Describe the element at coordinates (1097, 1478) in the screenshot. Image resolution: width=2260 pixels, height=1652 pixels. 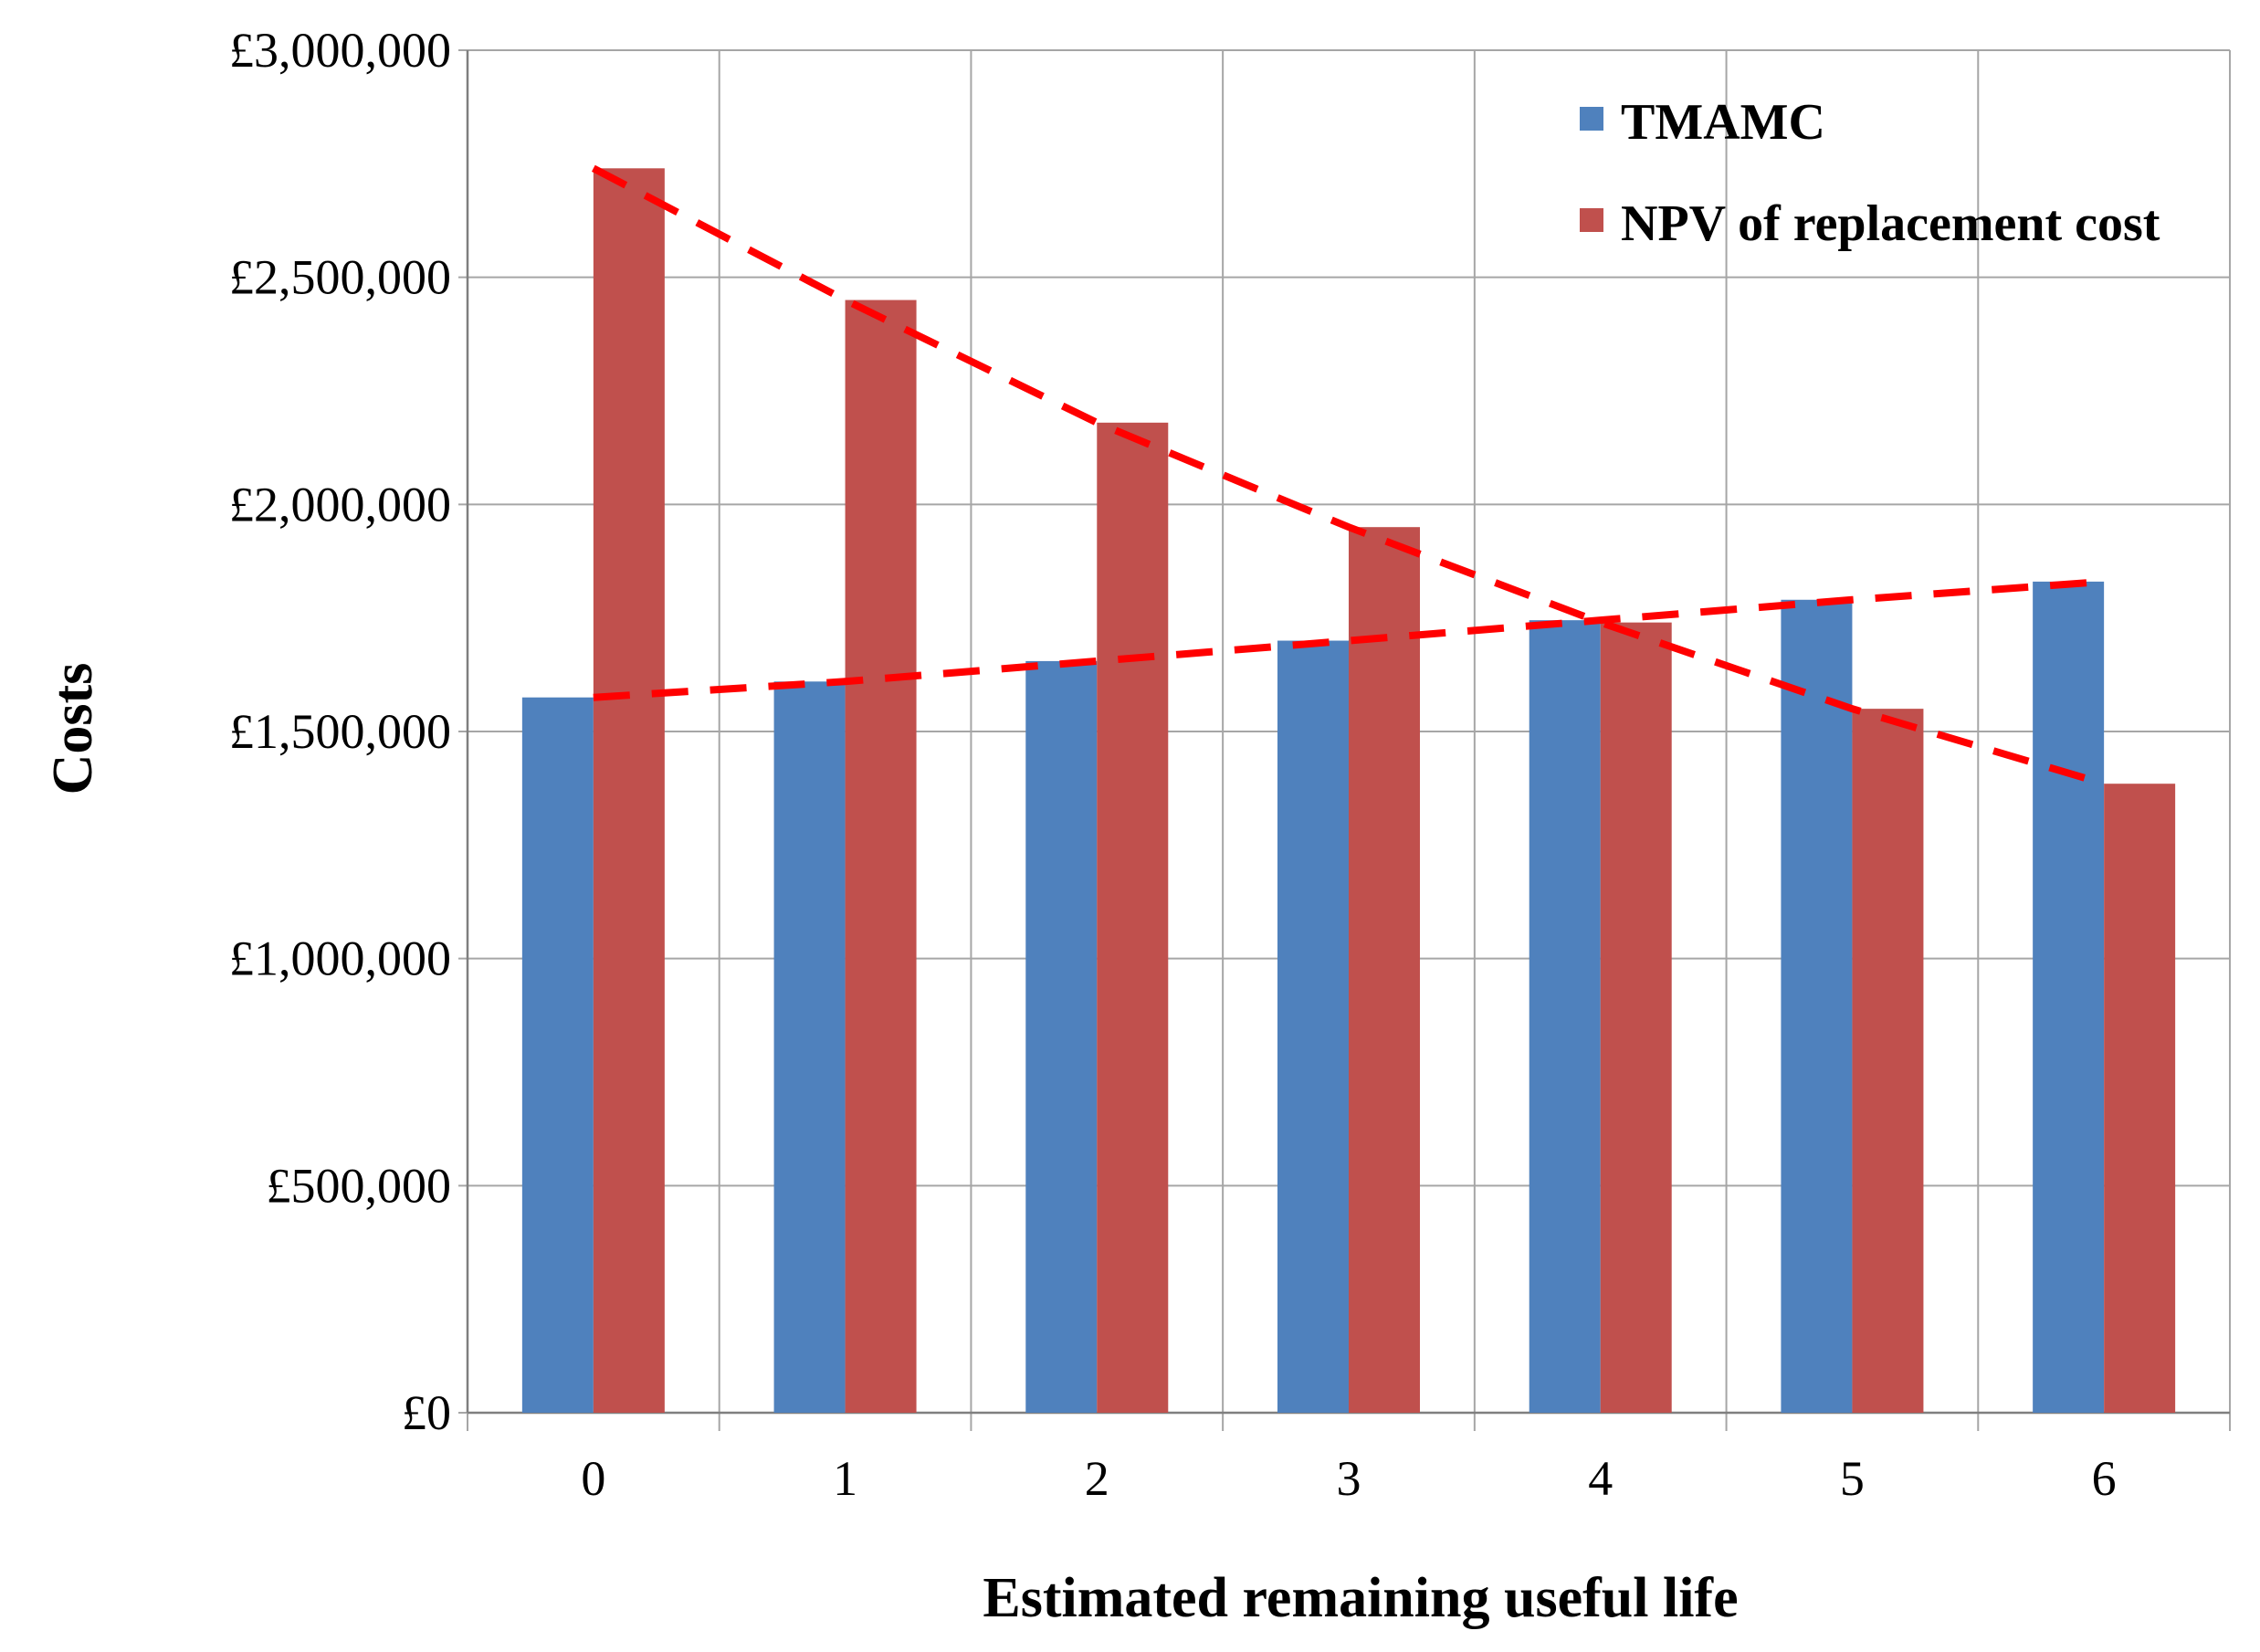
I see `x-tick-label-2: 2` at that location.